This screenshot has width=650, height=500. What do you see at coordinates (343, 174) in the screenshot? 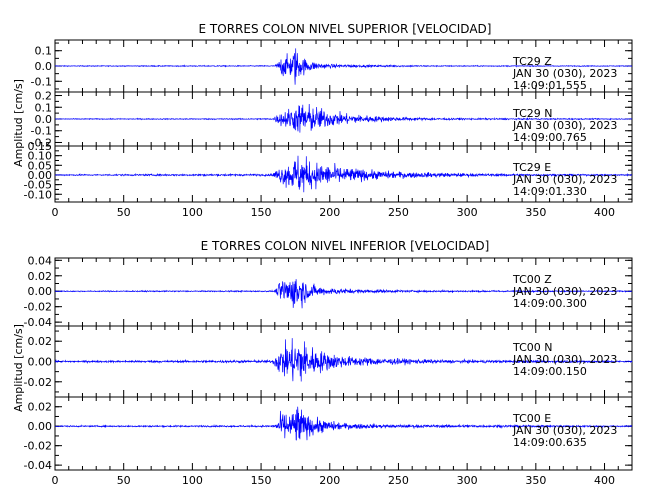
I see `series-line-tc29-e` at bounding box center [343, 174].